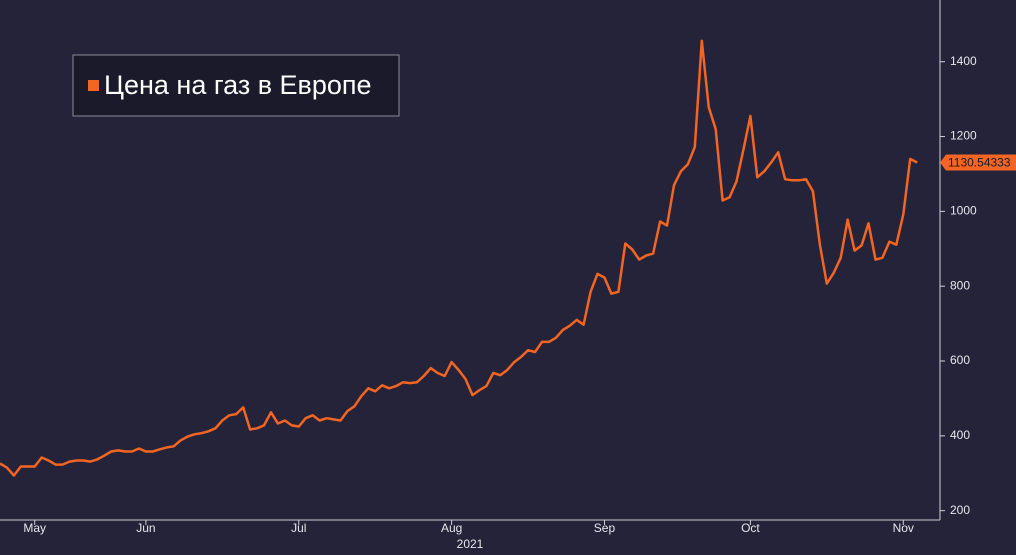 The image size is (1016, 555). Describe the element at coordinates (903, 528) in the screenshot. I see `x-tick-label: Nov` at that location.